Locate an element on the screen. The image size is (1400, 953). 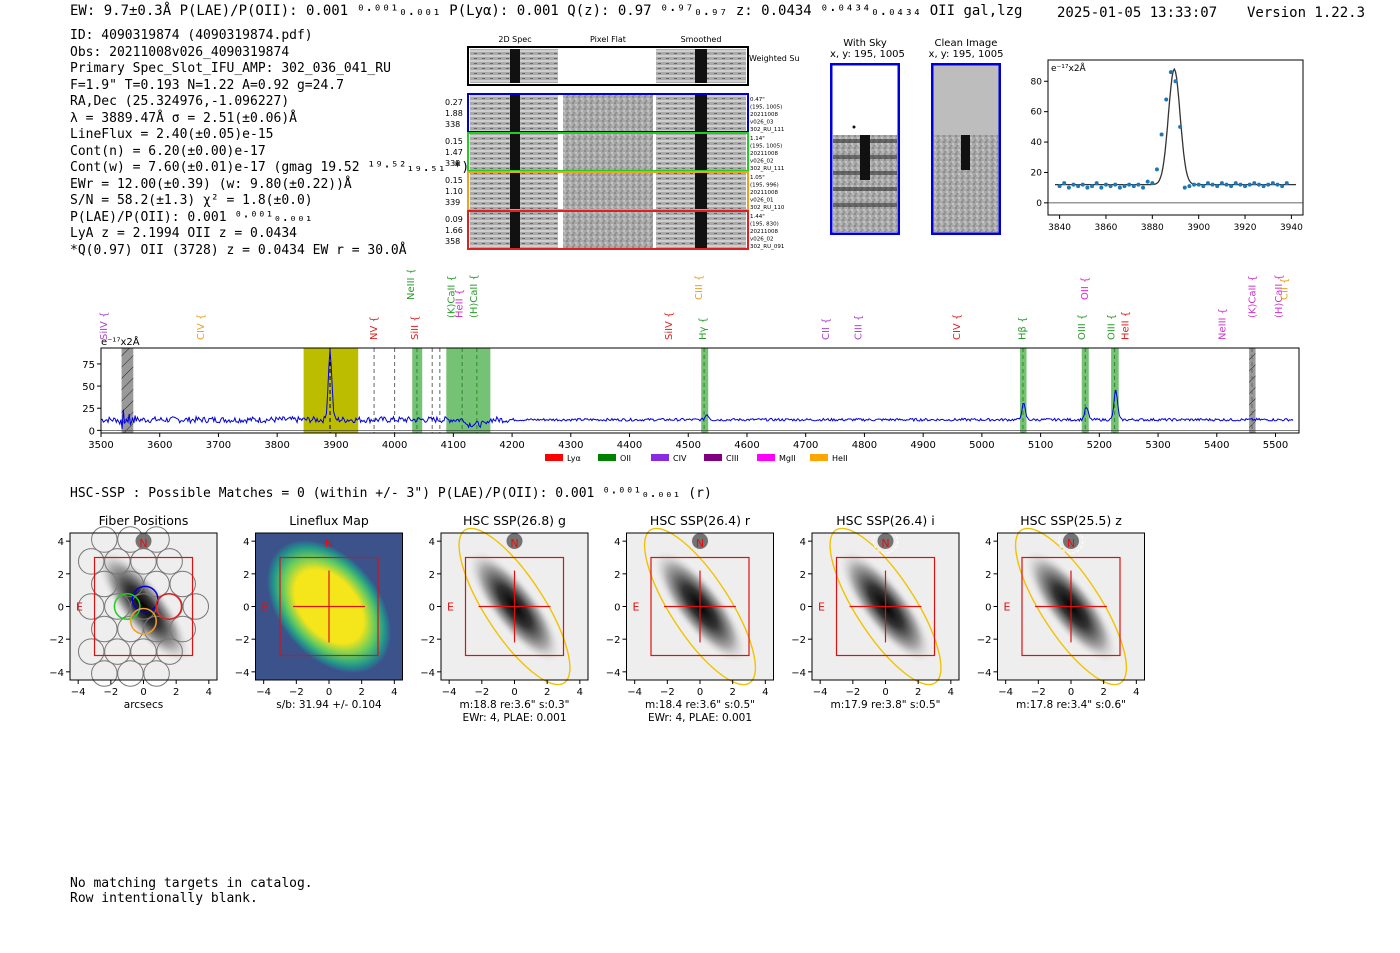
fiber-selected is located at coordinates (127, 606).